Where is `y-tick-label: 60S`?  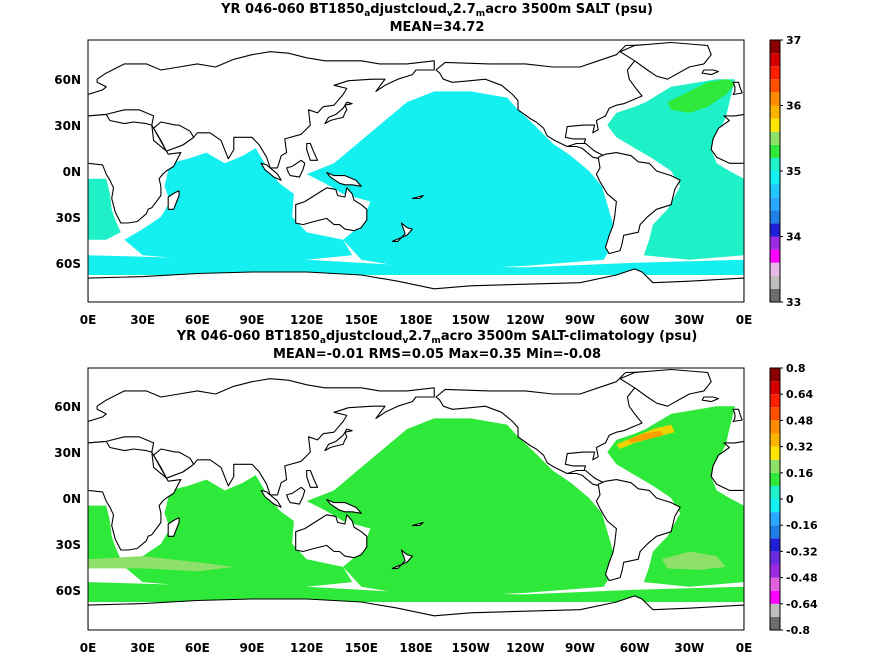
y-tick-label: 60S is located at coordinates (68, 264).